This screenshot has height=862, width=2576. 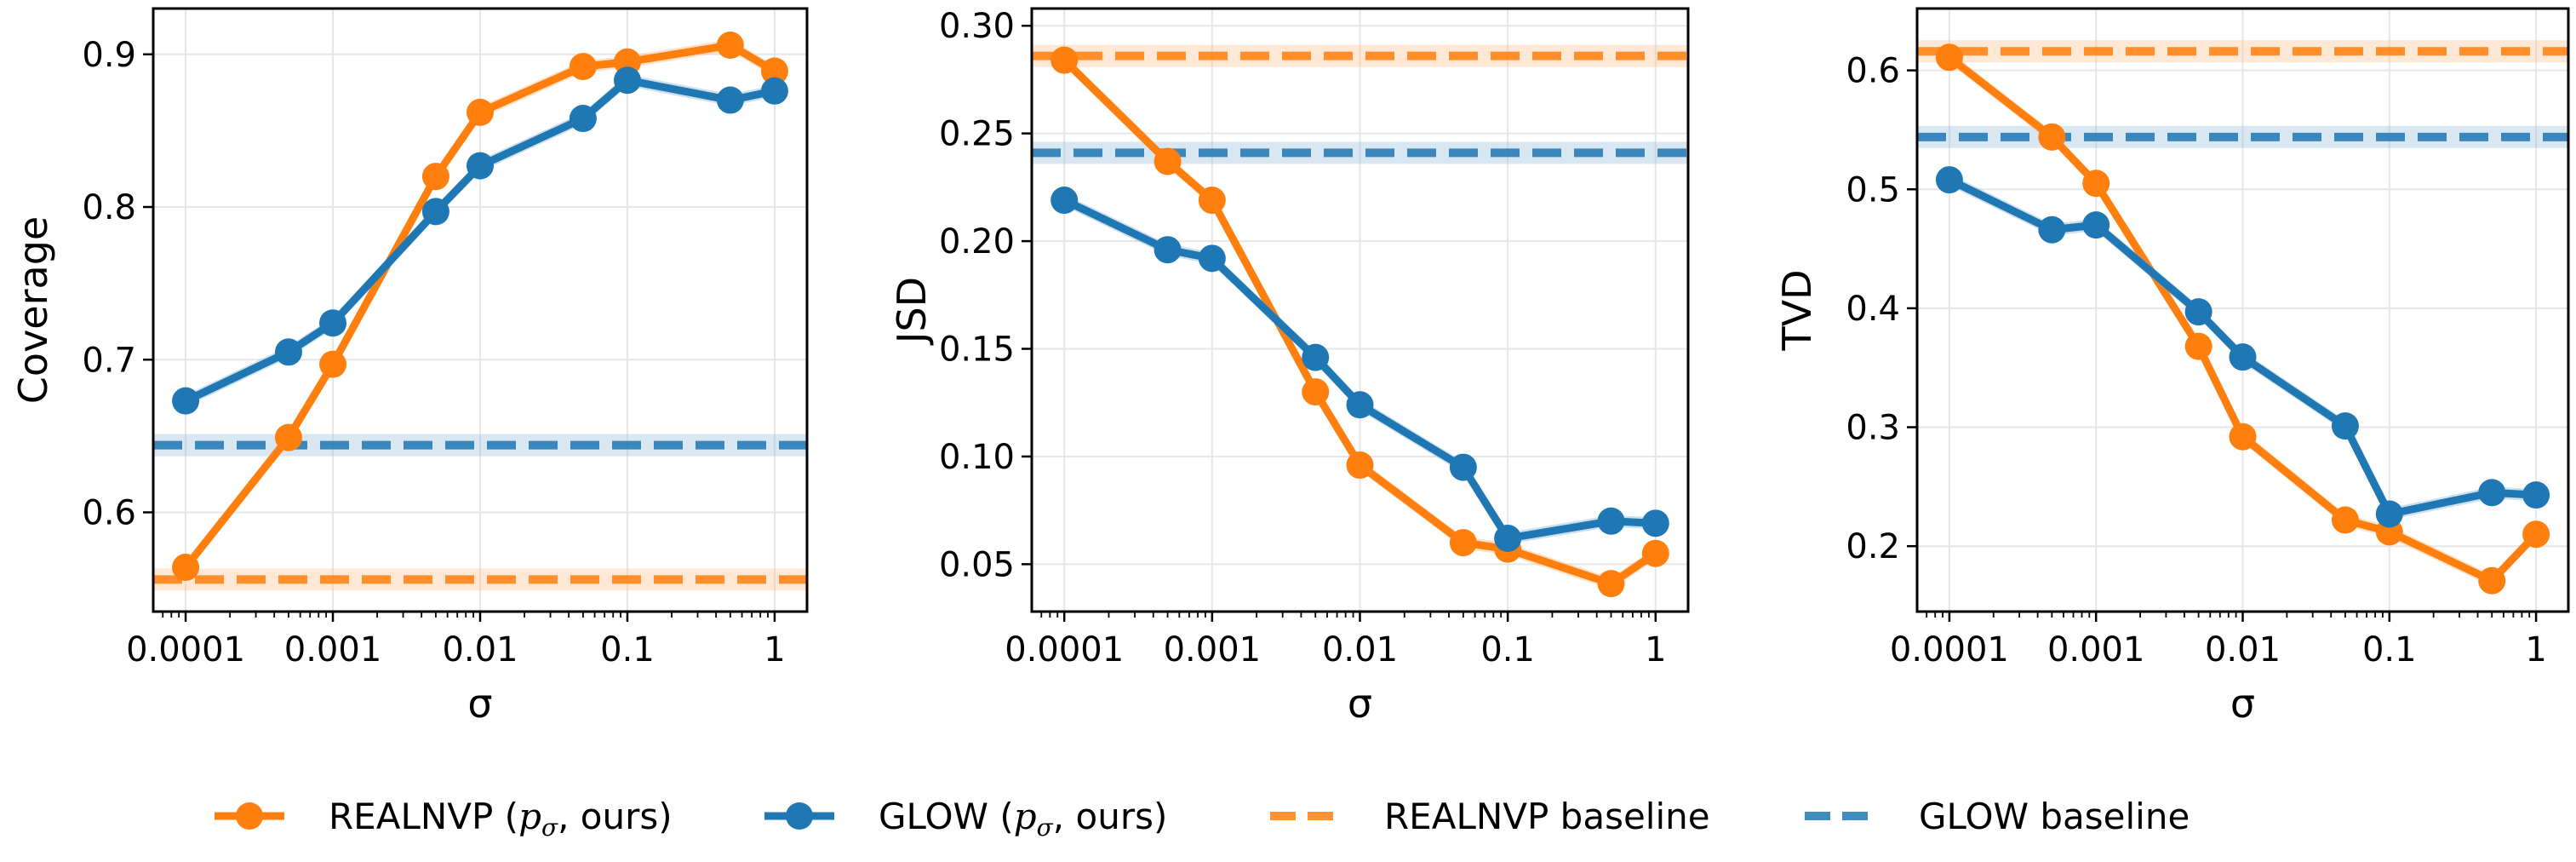 What do you see at coordinates (109, 55) in the screenshot?
I see `y-tick-label: 0.9` at bounding box center [109, 55].